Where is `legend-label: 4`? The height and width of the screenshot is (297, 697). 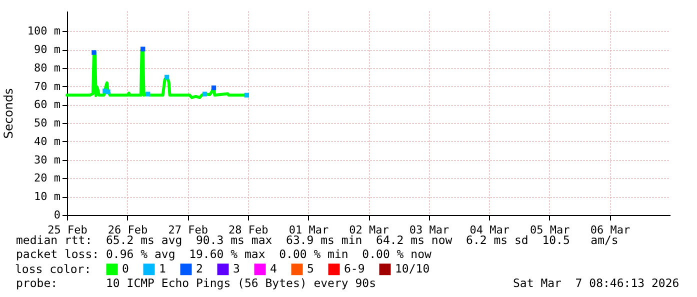 legend-label: 4 is located at coordinates (273, 268).